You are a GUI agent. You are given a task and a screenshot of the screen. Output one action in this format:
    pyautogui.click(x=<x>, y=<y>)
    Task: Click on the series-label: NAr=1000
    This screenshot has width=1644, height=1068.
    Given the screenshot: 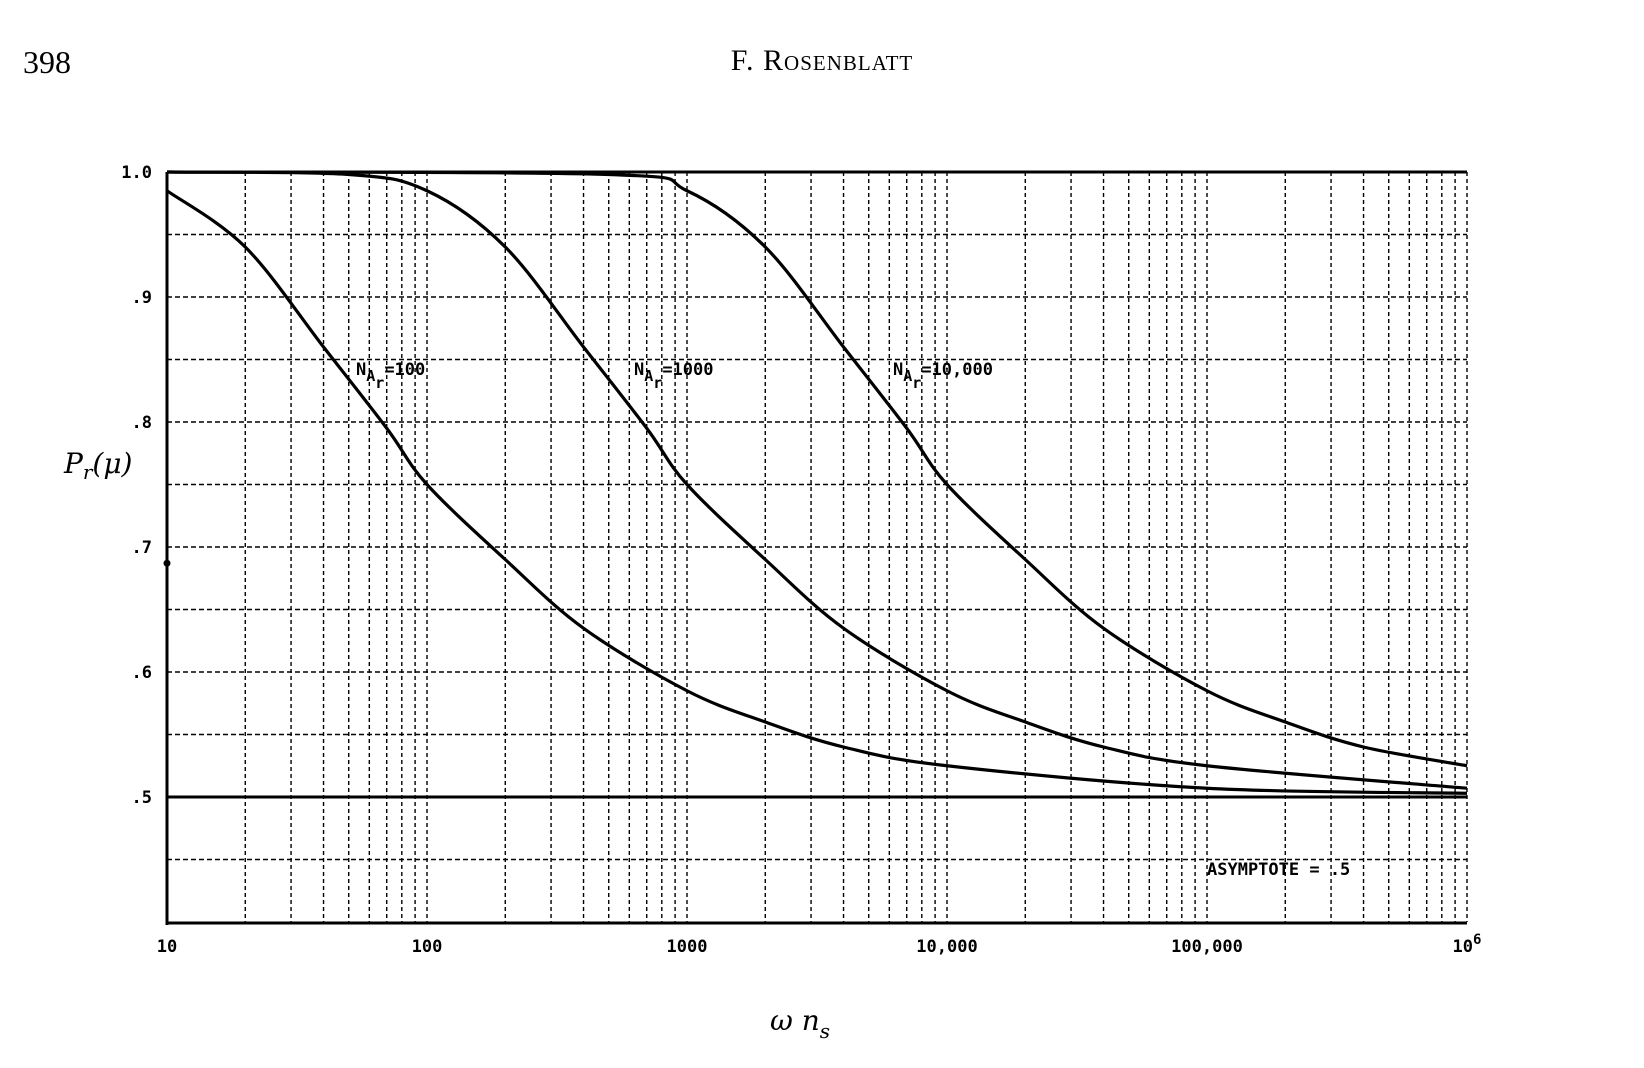 What is the action you would take?
    pyautogui.click(x=674, y=376)
    